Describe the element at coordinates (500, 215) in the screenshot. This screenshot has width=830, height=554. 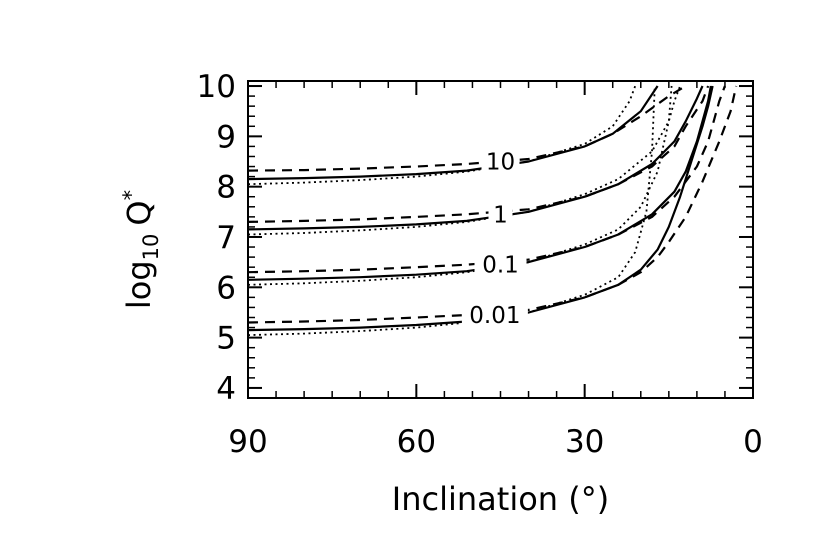
I see `curve-label: 1` at that location.